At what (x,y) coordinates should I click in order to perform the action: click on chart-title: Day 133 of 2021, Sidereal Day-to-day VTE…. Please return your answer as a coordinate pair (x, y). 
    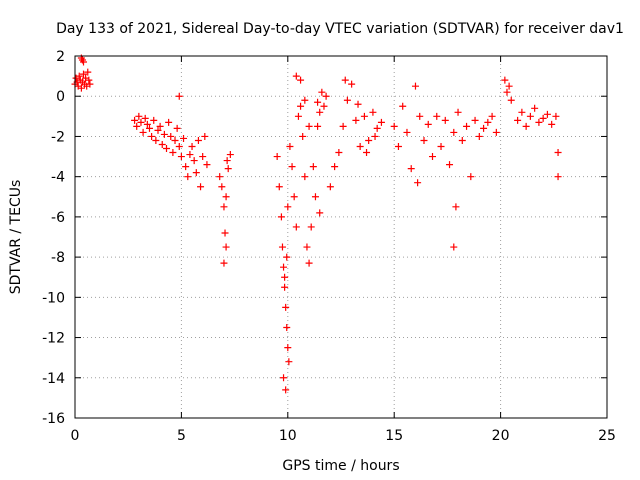
    Looking at the image, I should click on (340, 29).